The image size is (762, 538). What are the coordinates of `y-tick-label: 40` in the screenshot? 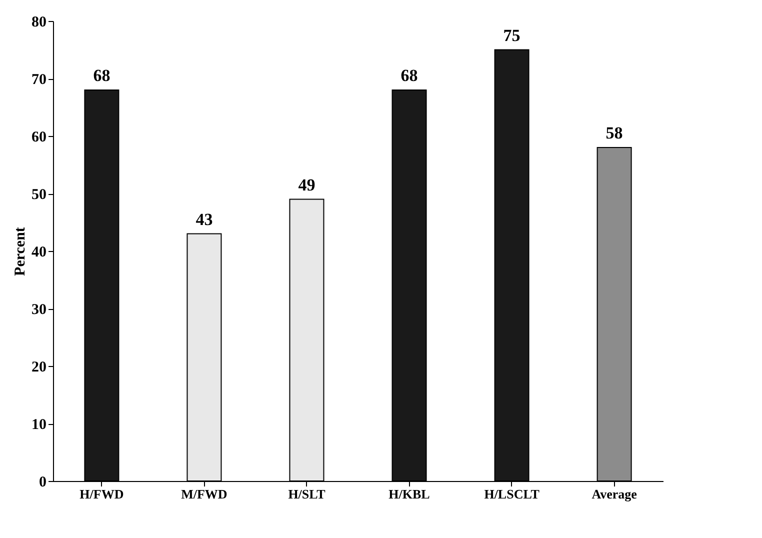 It's located at (39, 252).